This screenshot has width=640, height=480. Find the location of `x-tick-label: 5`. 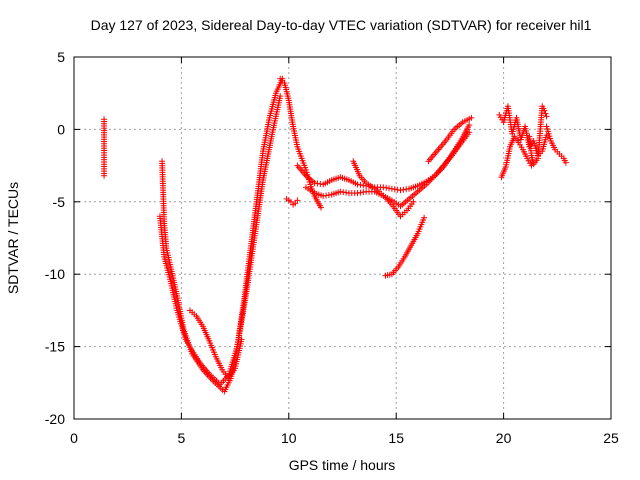

x-tick-label: 5 is located at coordinates (182, 438).